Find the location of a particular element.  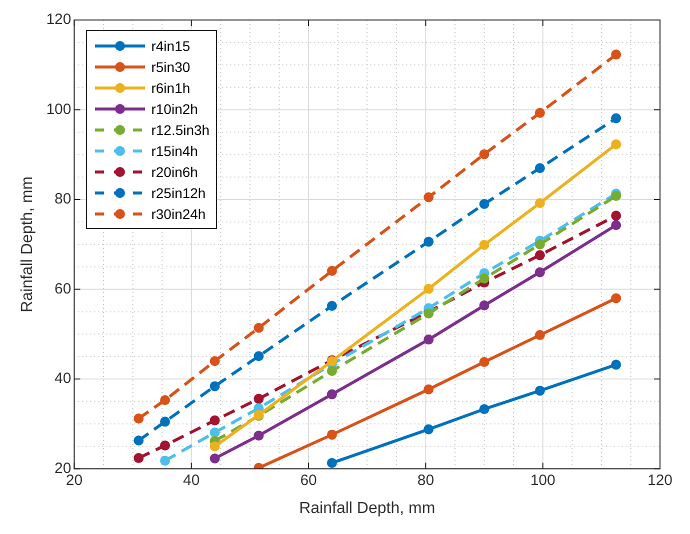

x-axis-title: Rainfall Depth, mm is located at coordinates (367, 508).